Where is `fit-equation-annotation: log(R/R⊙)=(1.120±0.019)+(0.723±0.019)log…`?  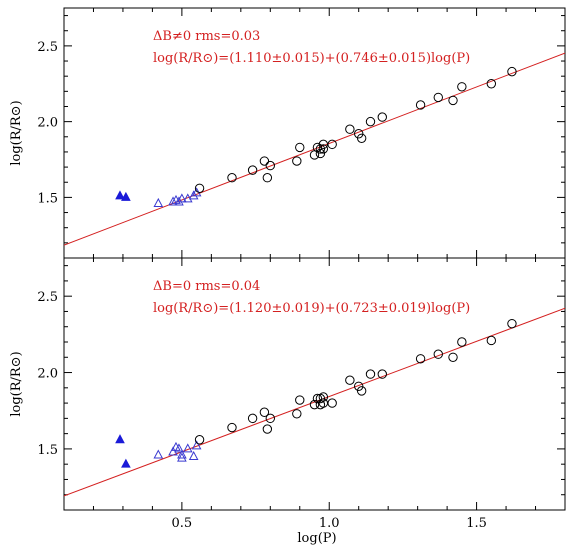 fit-equation-annotation: log(R/R⊙)=(1.120±0.019)+(0.723±0.019)log… is located at coordinates (311, 308).